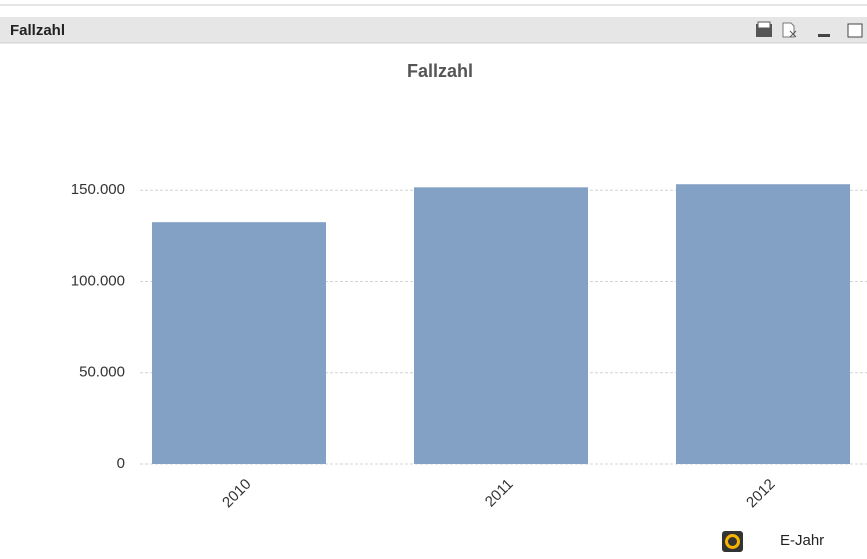 The height and width of the screenshot is (559, 867). I want to click on caption-bar, so click(433, 30).